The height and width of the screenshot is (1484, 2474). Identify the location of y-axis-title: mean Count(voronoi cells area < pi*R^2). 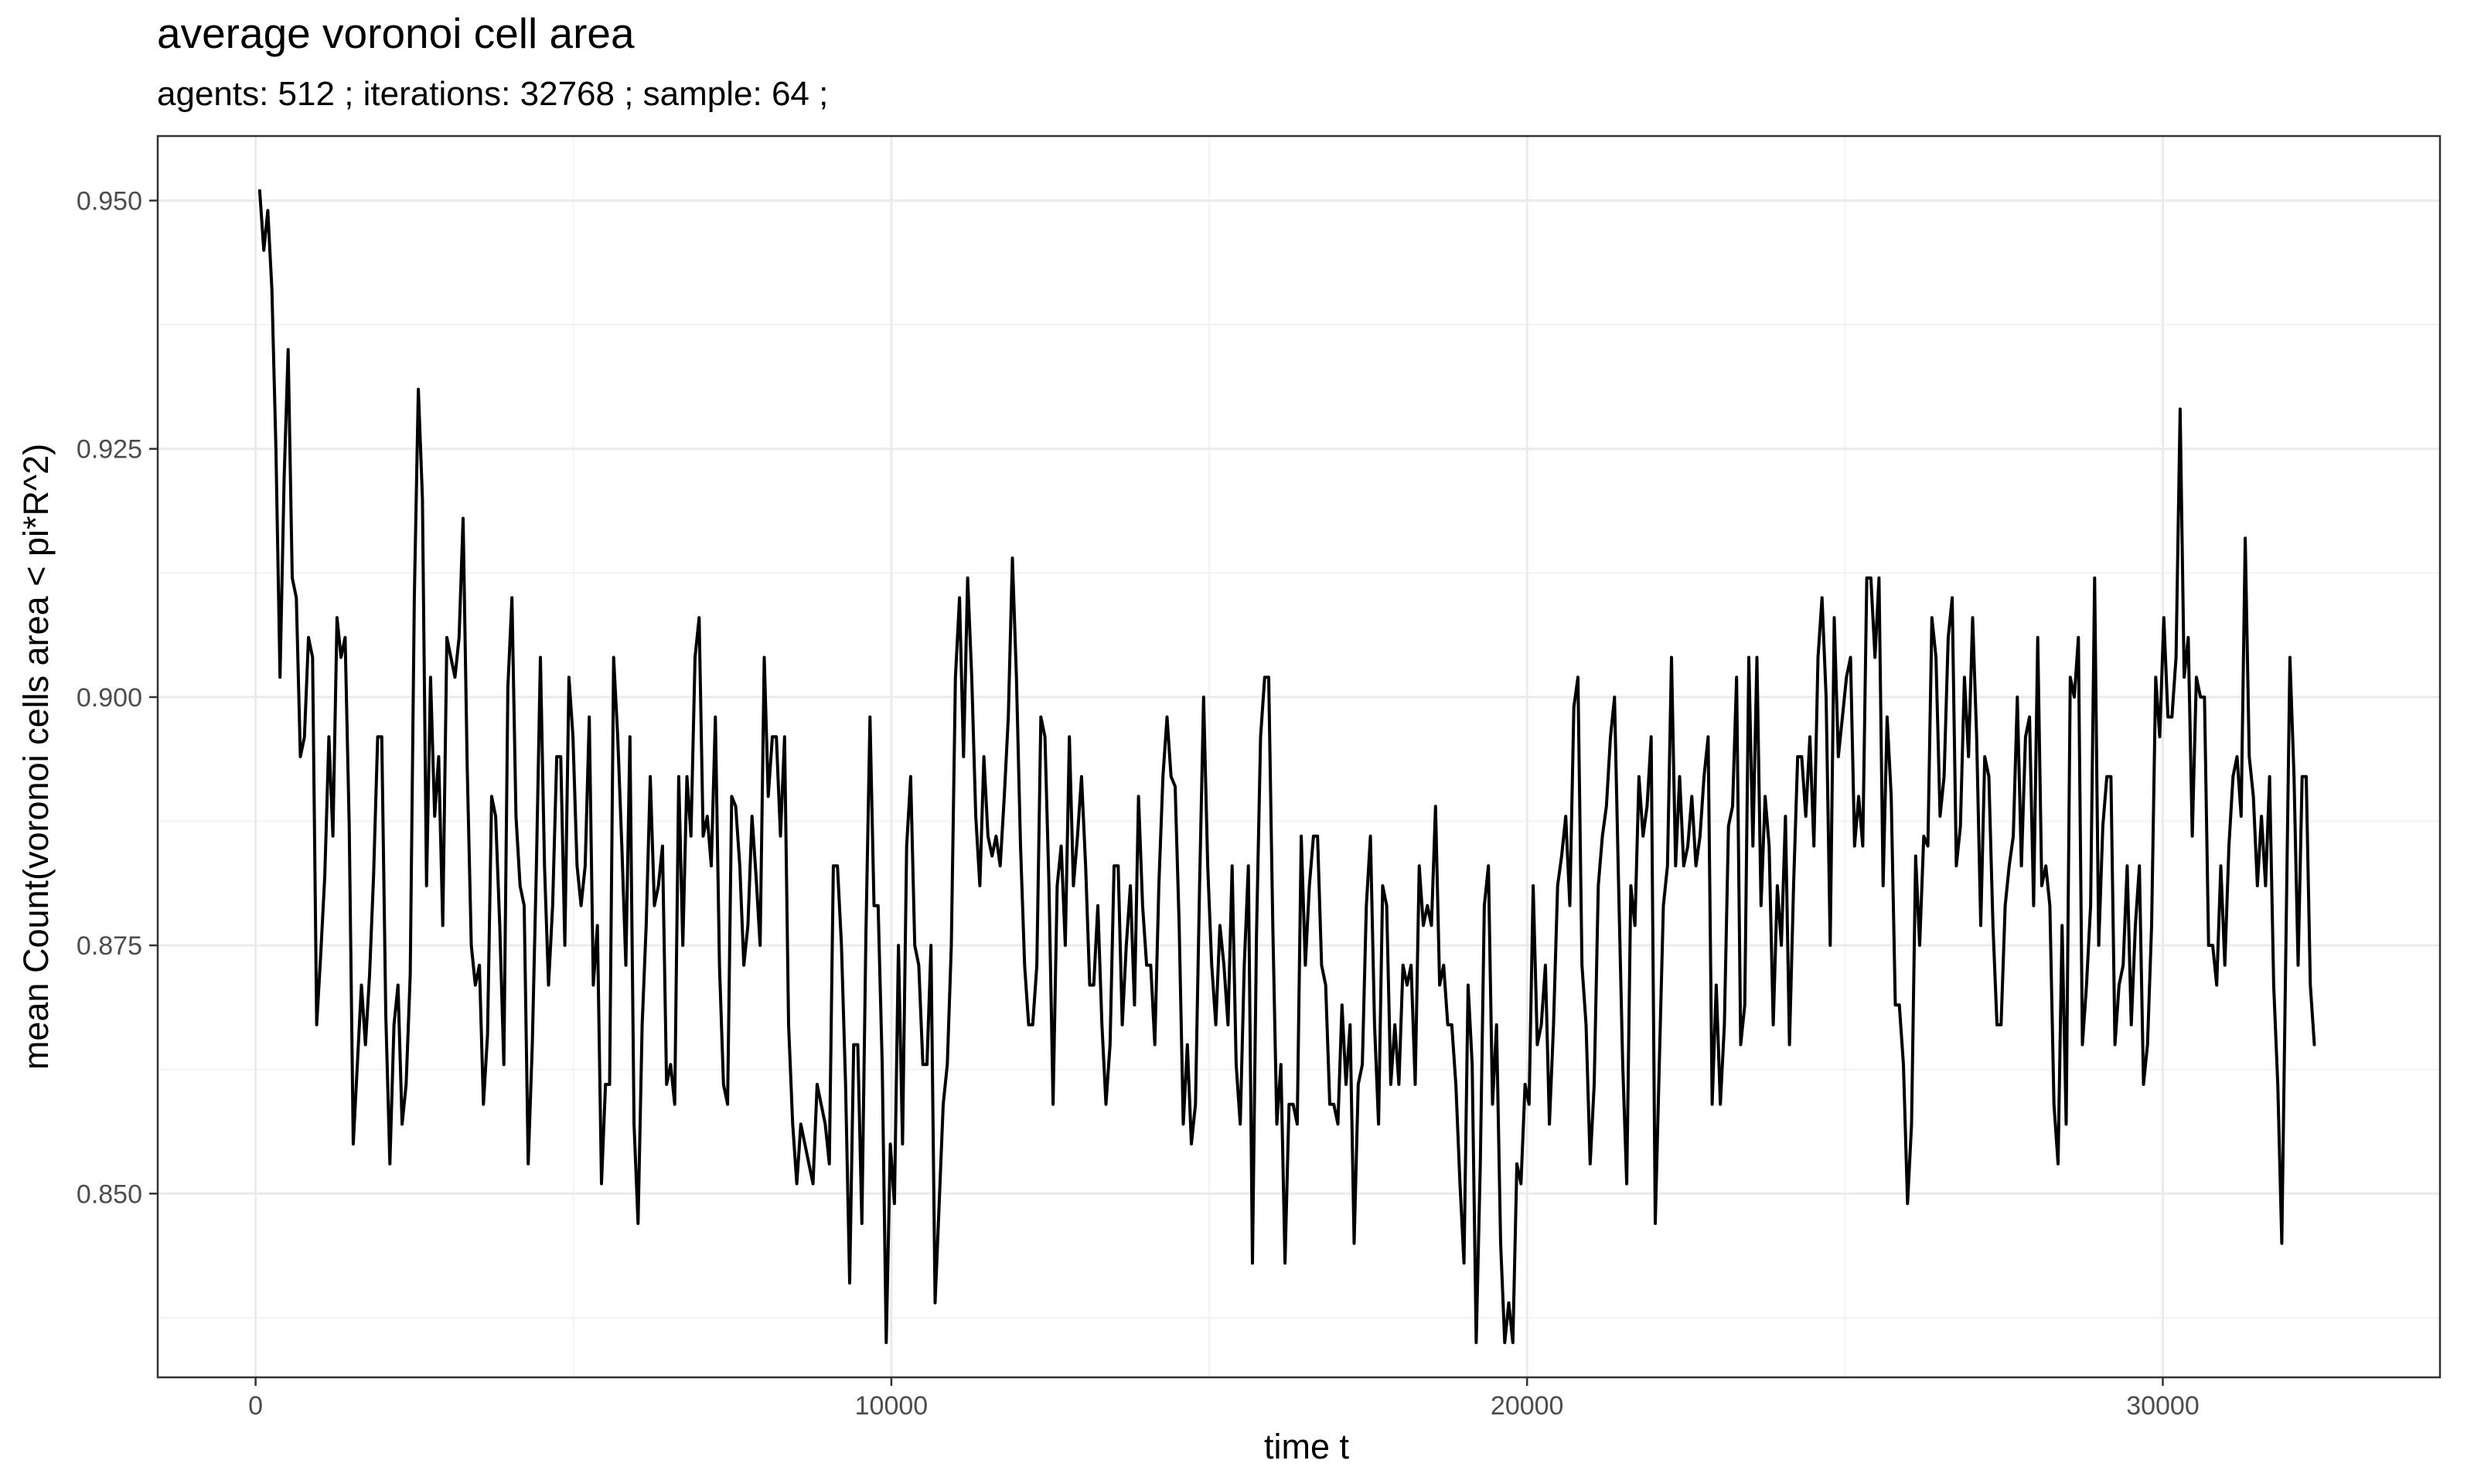
(36, 757).